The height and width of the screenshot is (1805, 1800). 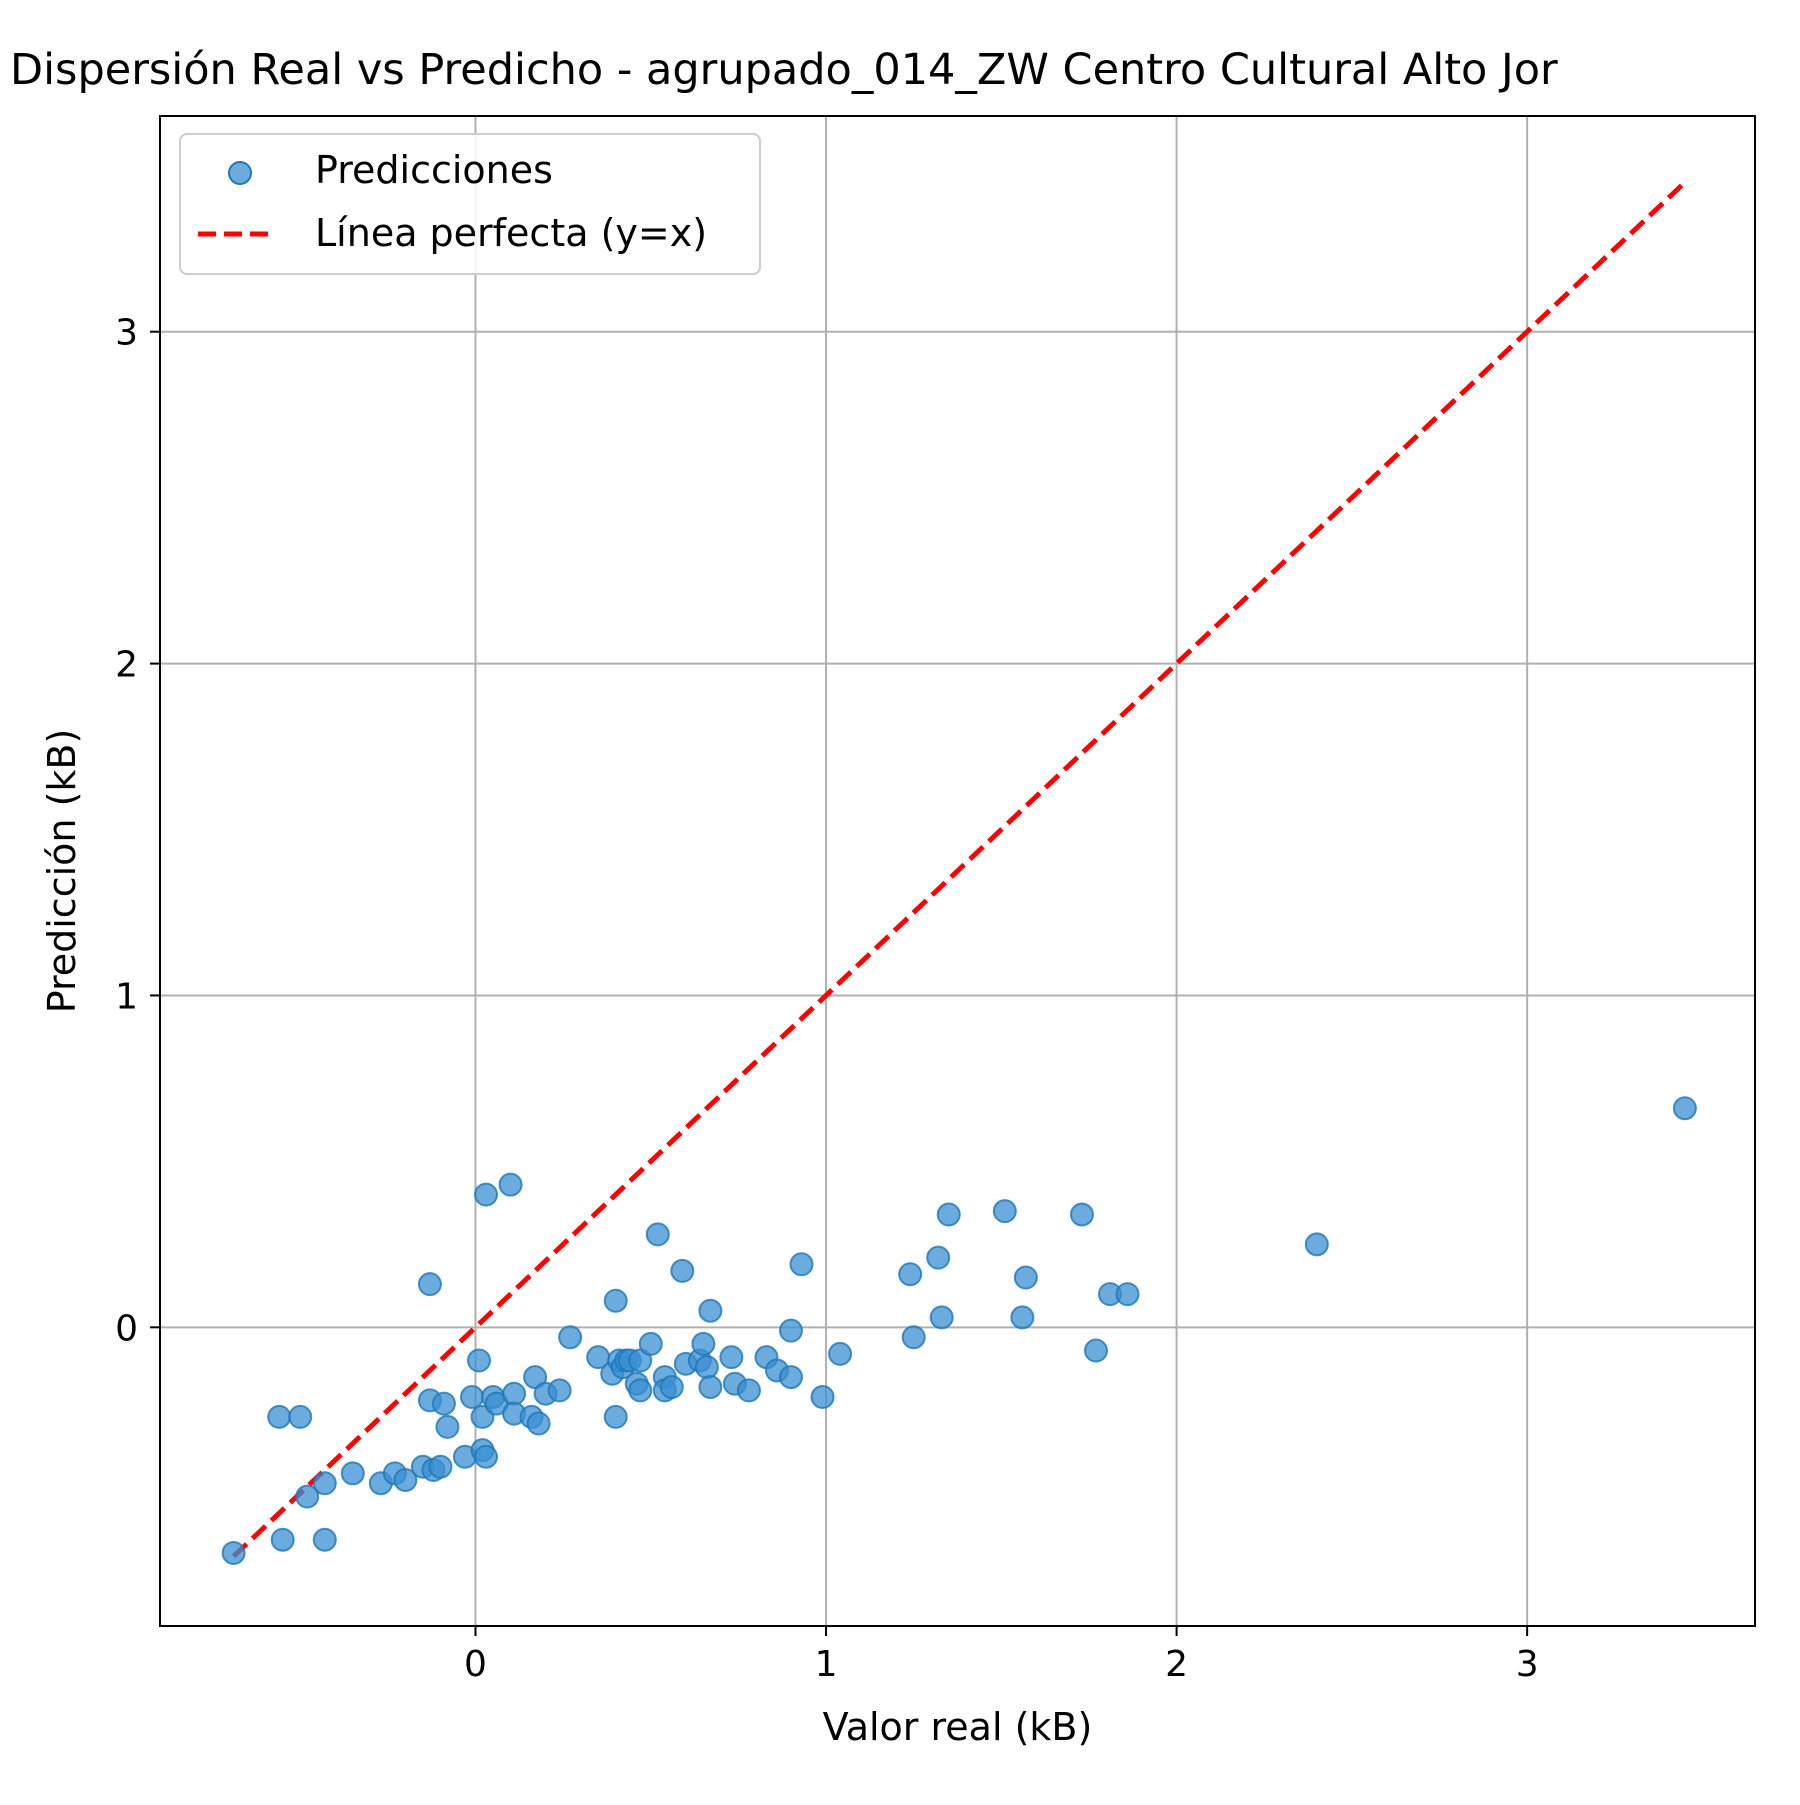 What do you see at coordinates (1176, 1664) in the screenshot?
I see `x-tick-label: 2` at bounding box center [1176, 1664].